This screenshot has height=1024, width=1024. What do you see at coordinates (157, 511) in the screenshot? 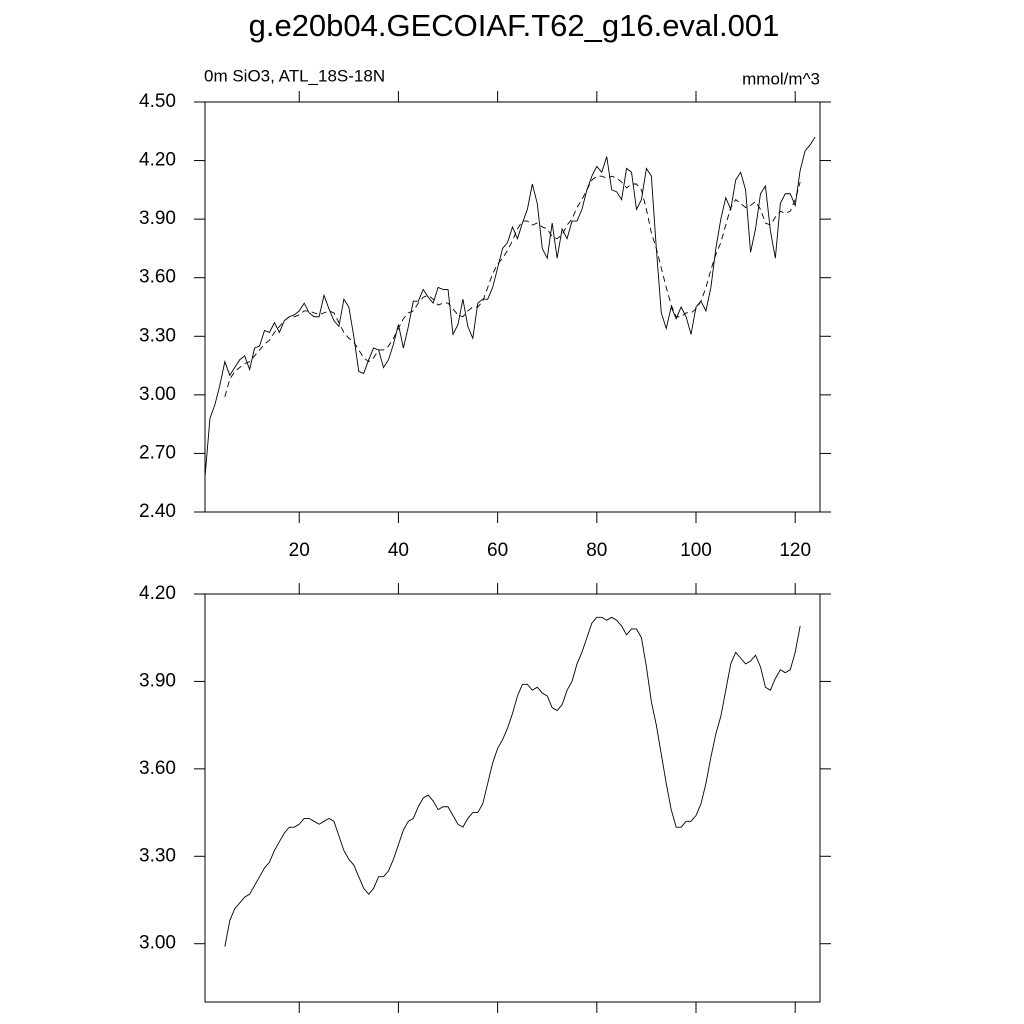
I see `y-tick-label: 2.40` at bounding box center [157, 511].